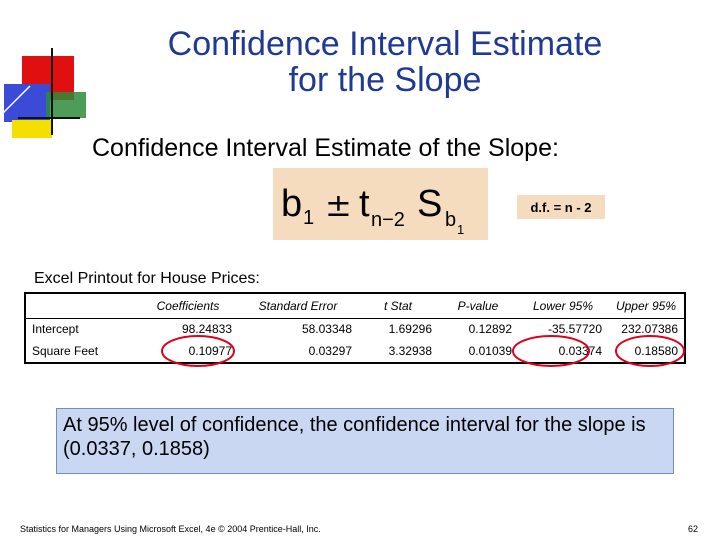 This screenshot has height=540, width=720. Describe the element at coordinates (561, 207) in the screenshot. I see `degrees-of-freedom-box: d.f. = n - 2` at that location.